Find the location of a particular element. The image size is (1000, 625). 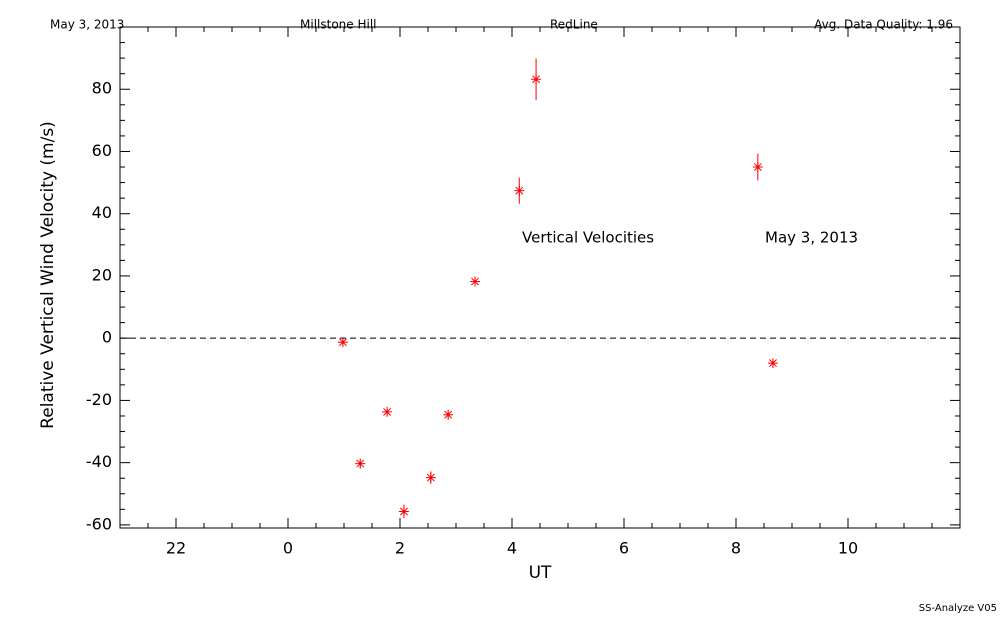

y-tick-label: 20 is located at coordinates (102, 274).